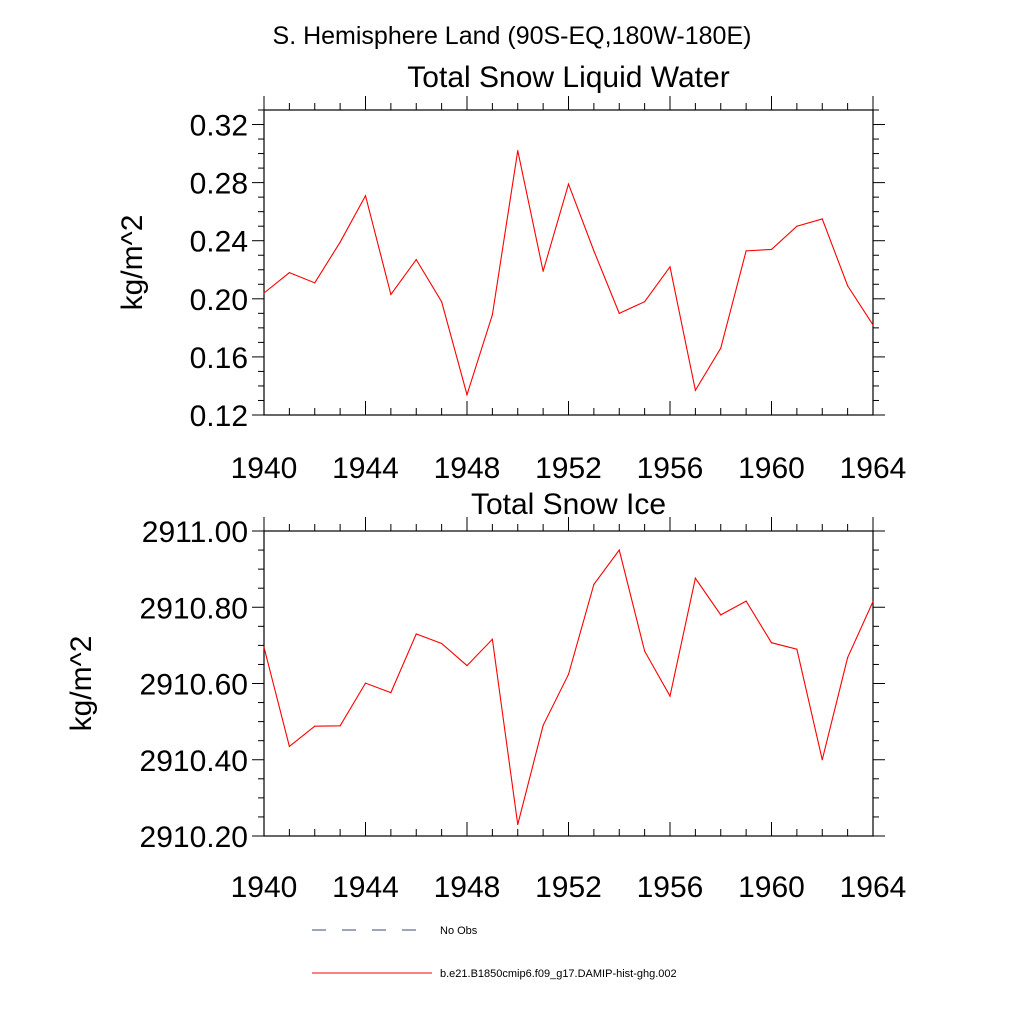 The width and height of the screenshot is (1024, 1024). I want to click on figure-title: S. Hemisphere Land (90S-EQ,180W-180E), so click(512, 36).